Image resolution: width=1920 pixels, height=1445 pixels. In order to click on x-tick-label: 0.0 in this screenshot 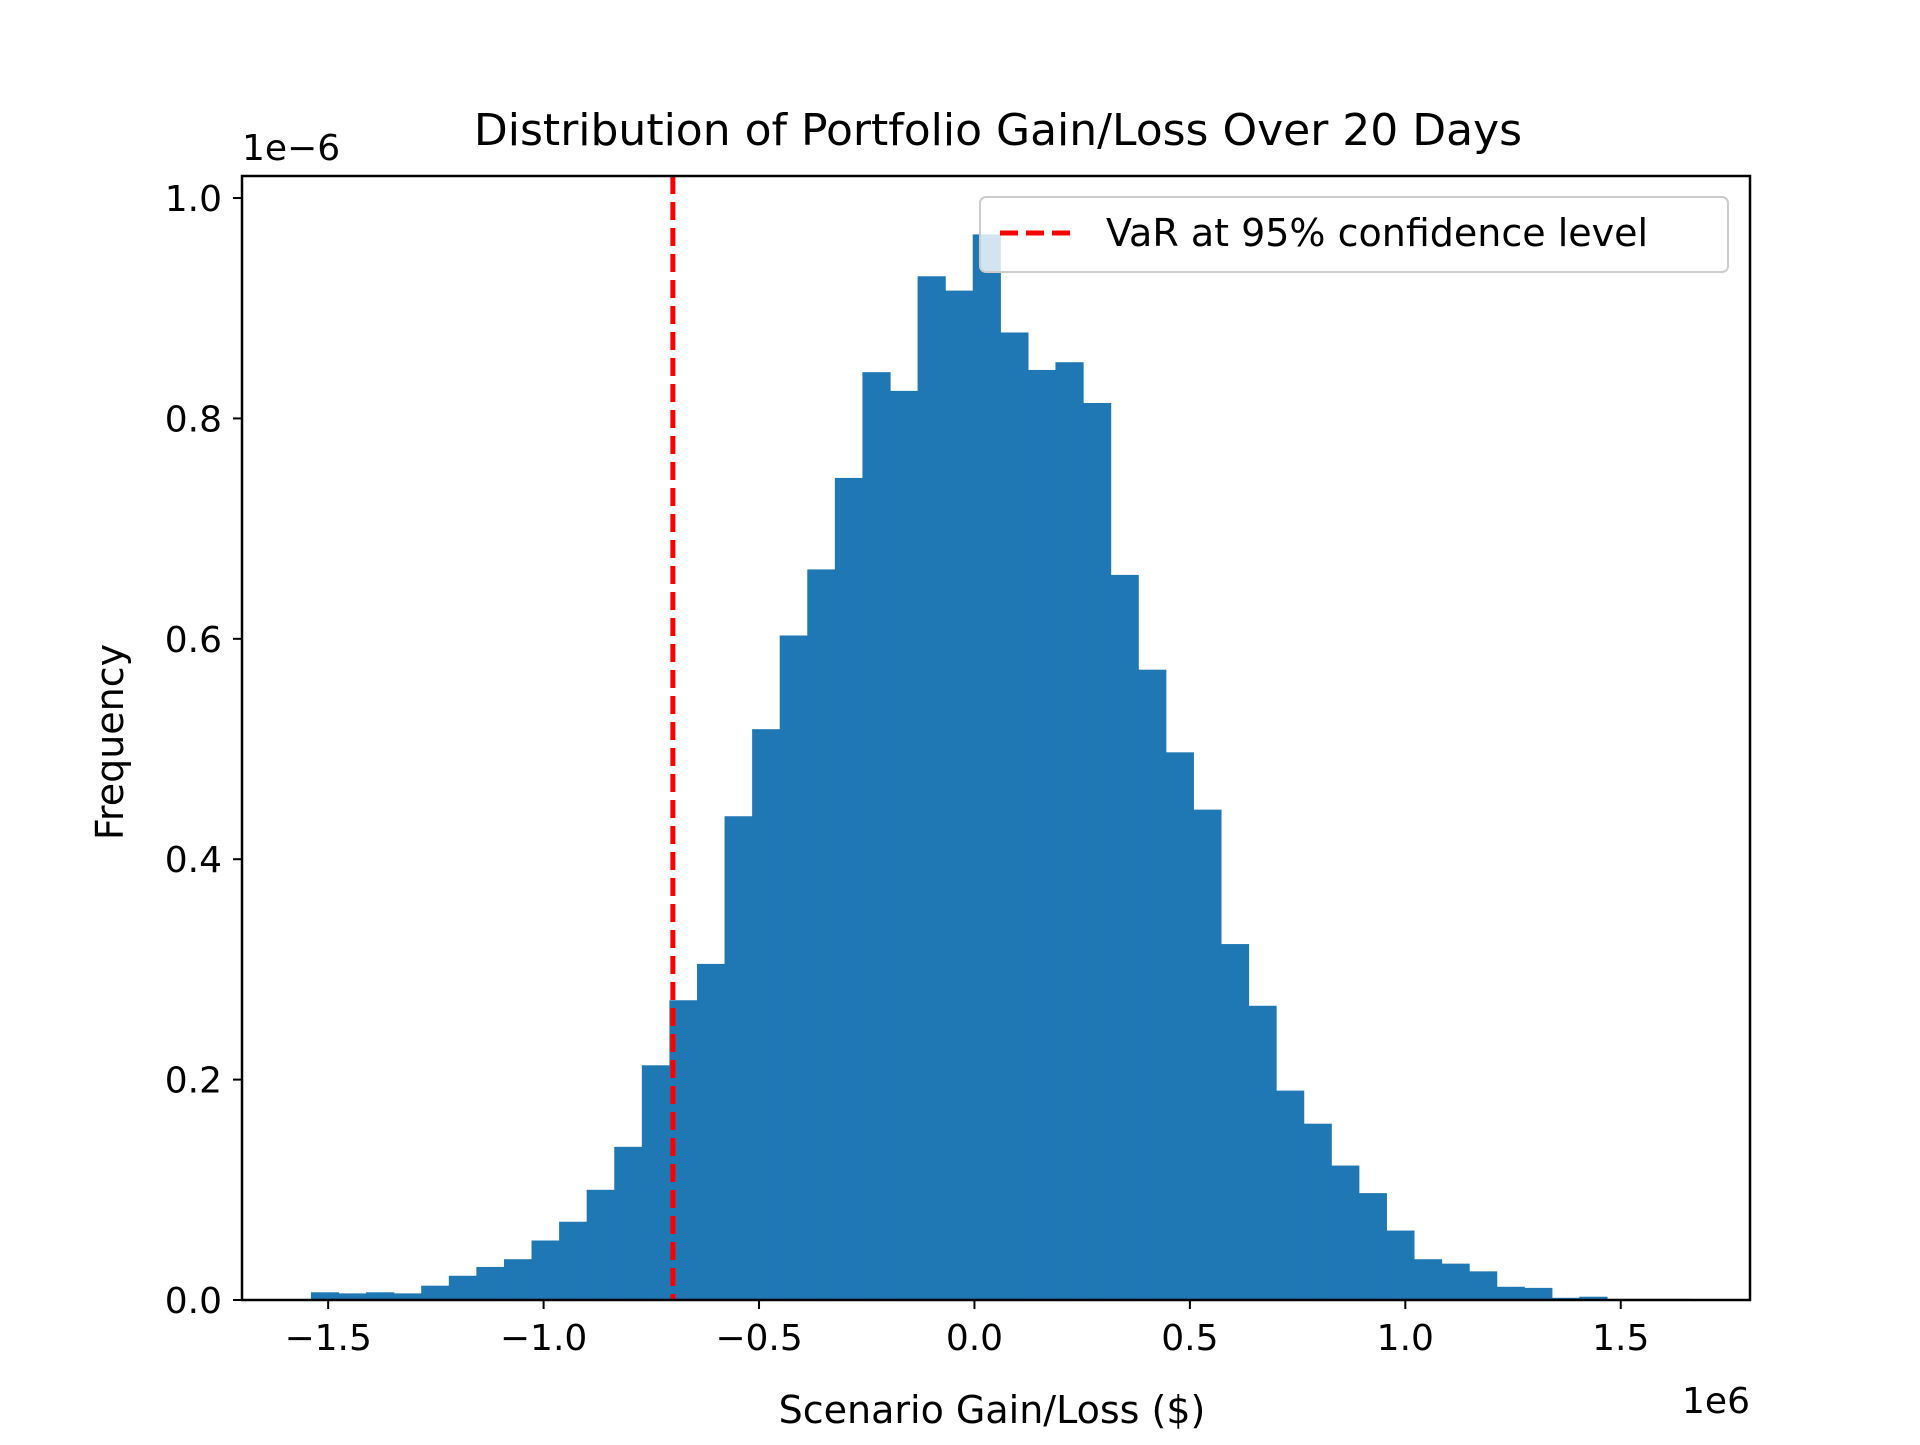, I will do `click(974, 1338)`.